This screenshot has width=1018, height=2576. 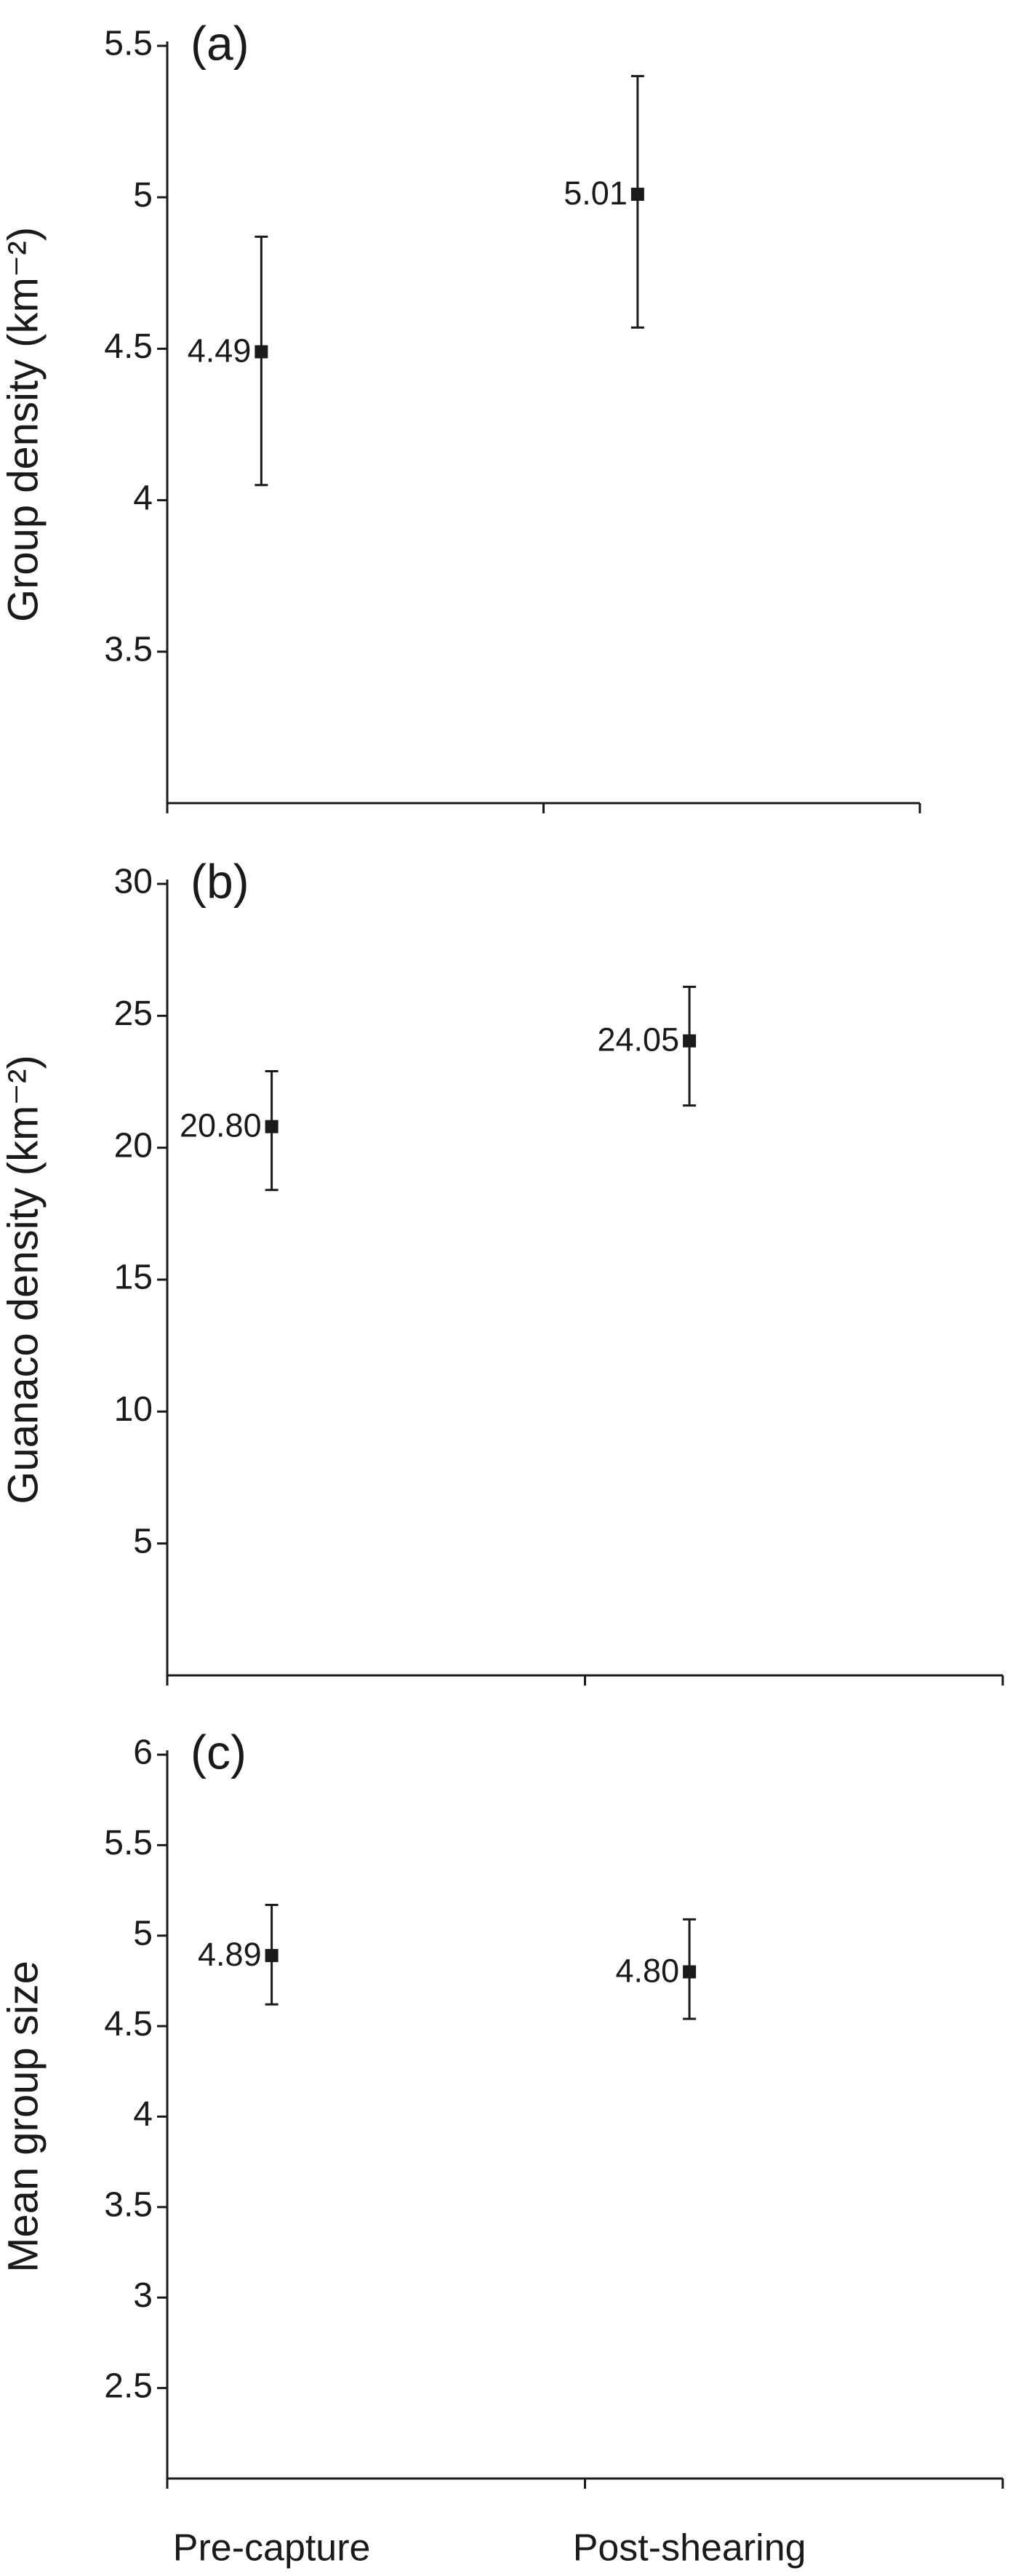 I want to click on y-tick-label: 30, so click(x=133, y=882).